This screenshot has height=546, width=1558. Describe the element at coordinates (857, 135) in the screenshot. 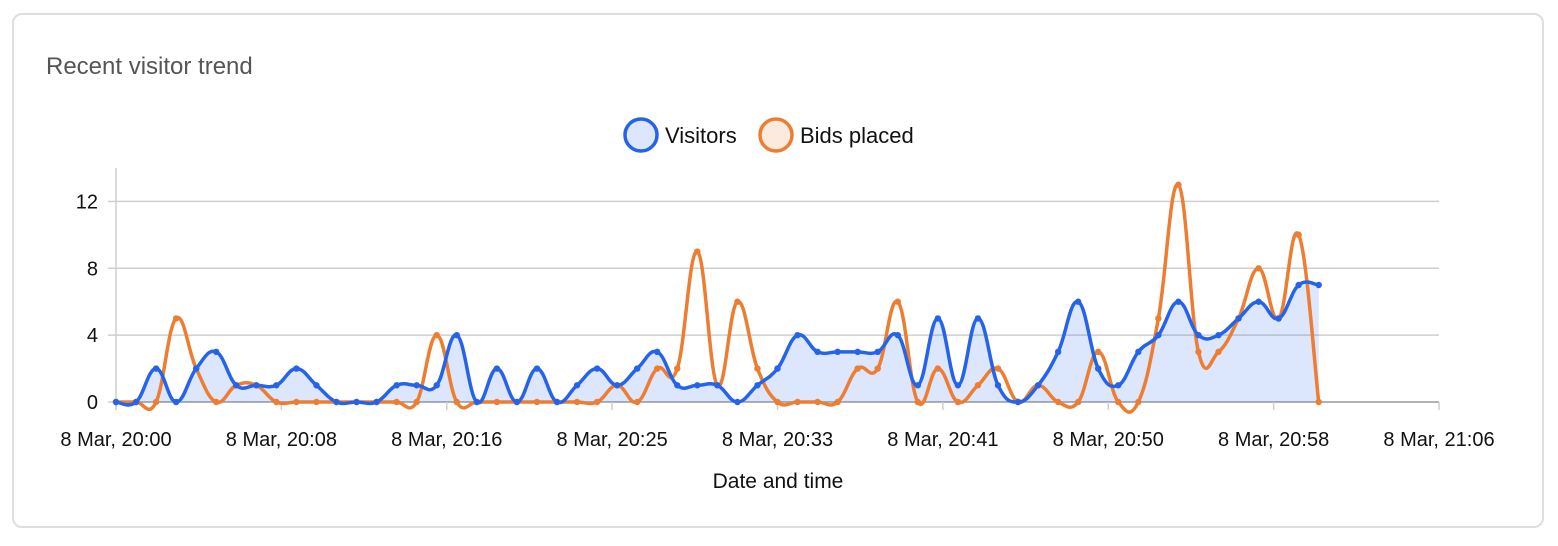

I see `legend-label-bids-placed: Bids placed` at that location.